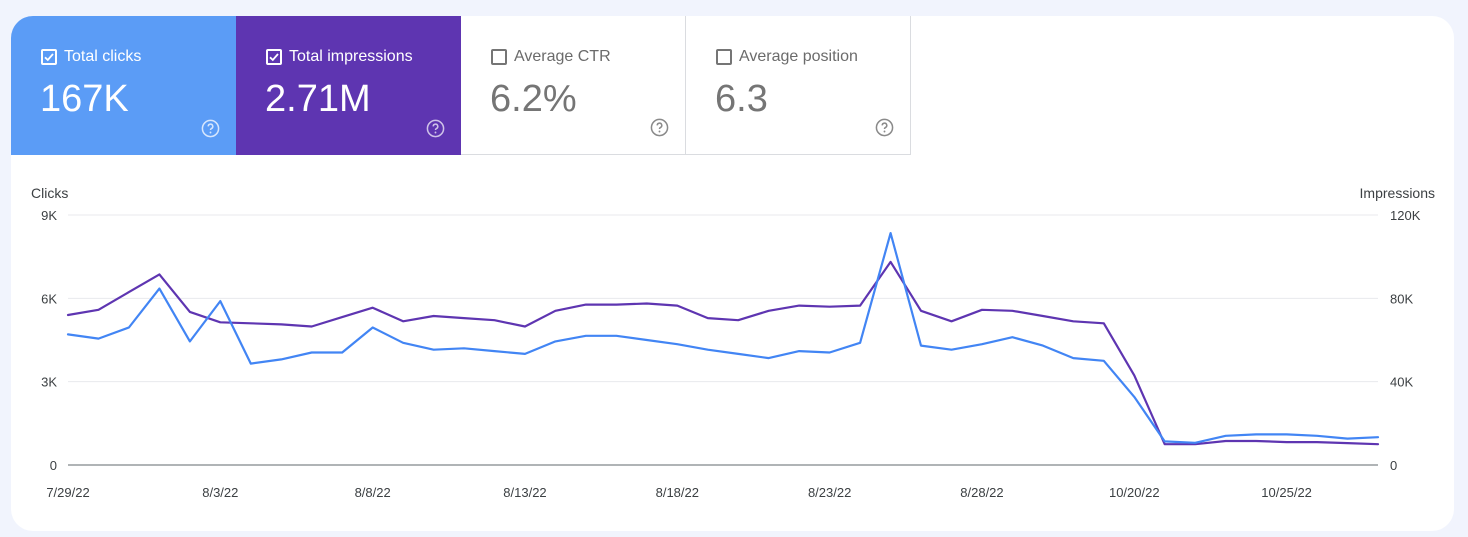 The width and height of the screenshot is (1468, 537). Describe the element at coordinates (351, 56) in the screenshot. I see `metric-label: Total impressions` at that location.